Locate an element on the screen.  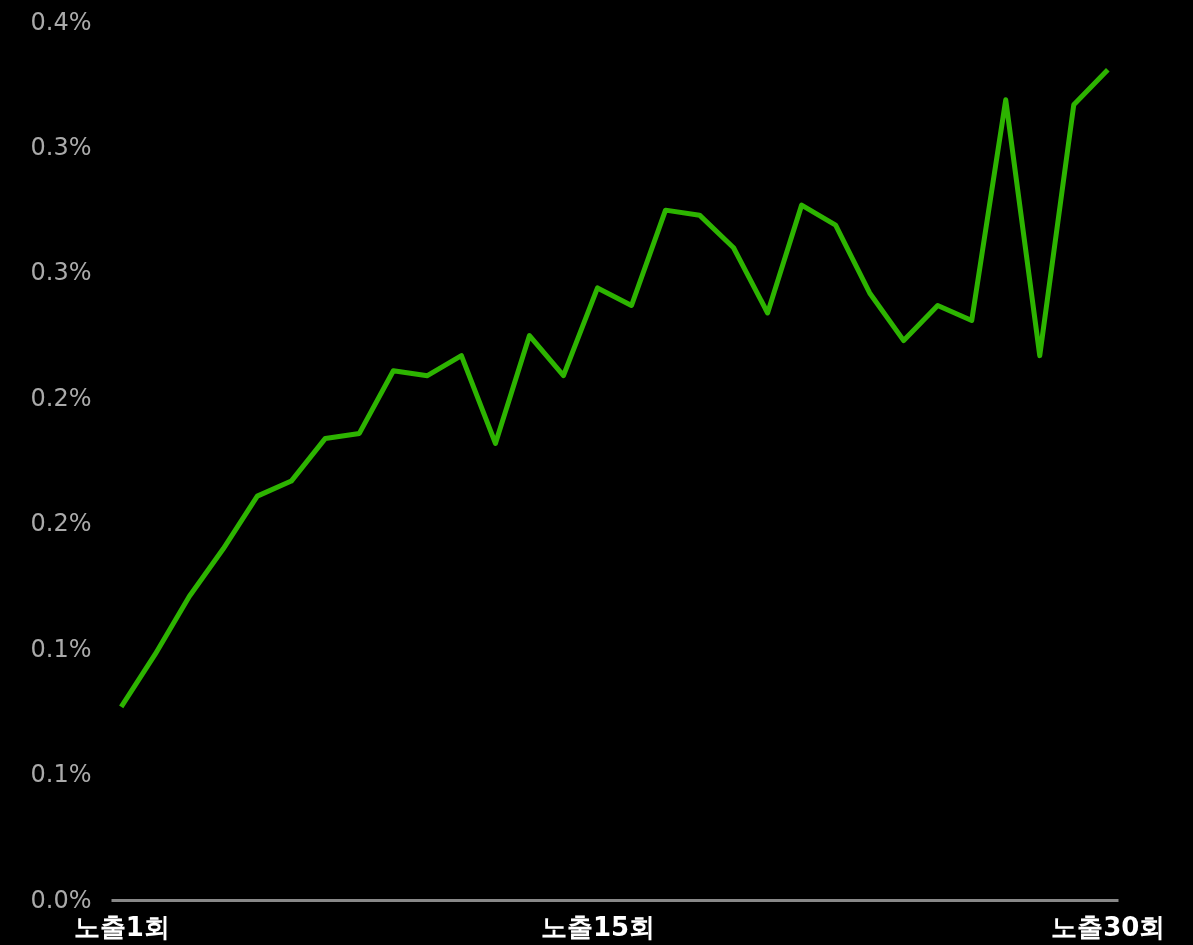
x-tick-label: 노출1회 is located at coordinates (121, 926).